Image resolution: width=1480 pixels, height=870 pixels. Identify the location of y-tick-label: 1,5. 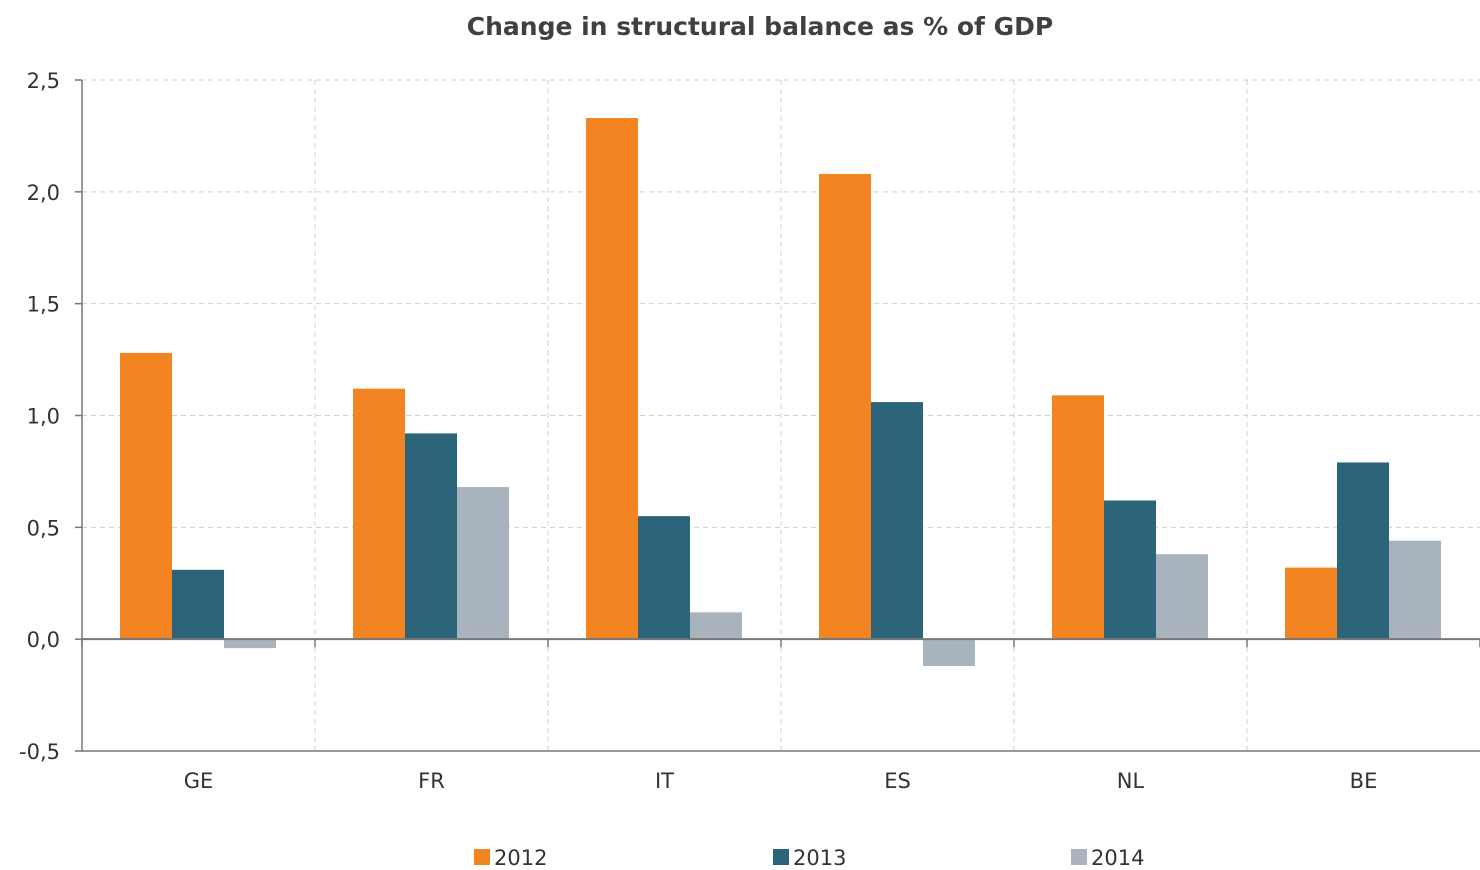
(43, 305).